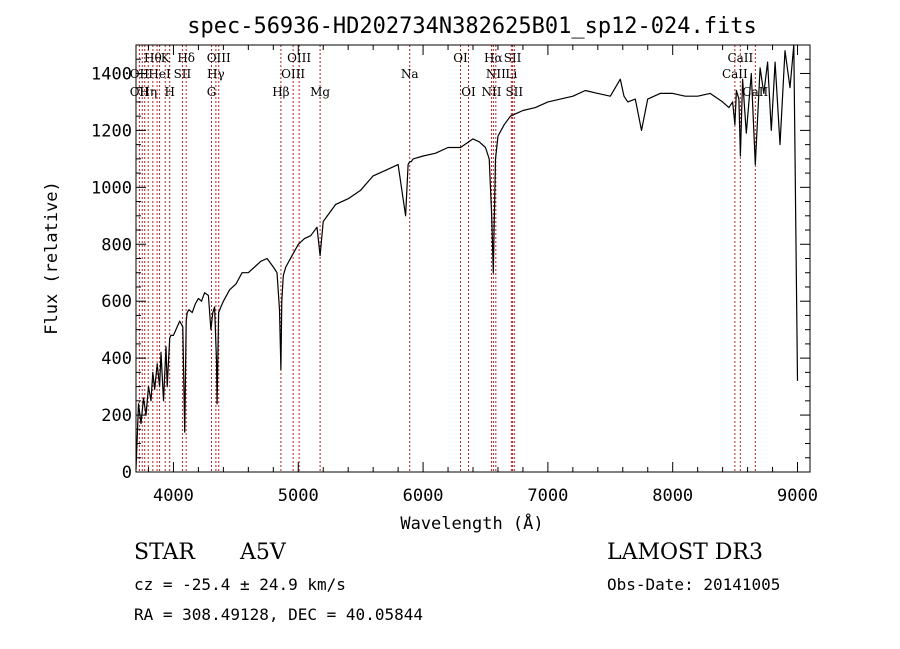 This screenshot has height=649, width=900. I want to click on x-axis-label: Wavelength (Å), so click(471, 523).